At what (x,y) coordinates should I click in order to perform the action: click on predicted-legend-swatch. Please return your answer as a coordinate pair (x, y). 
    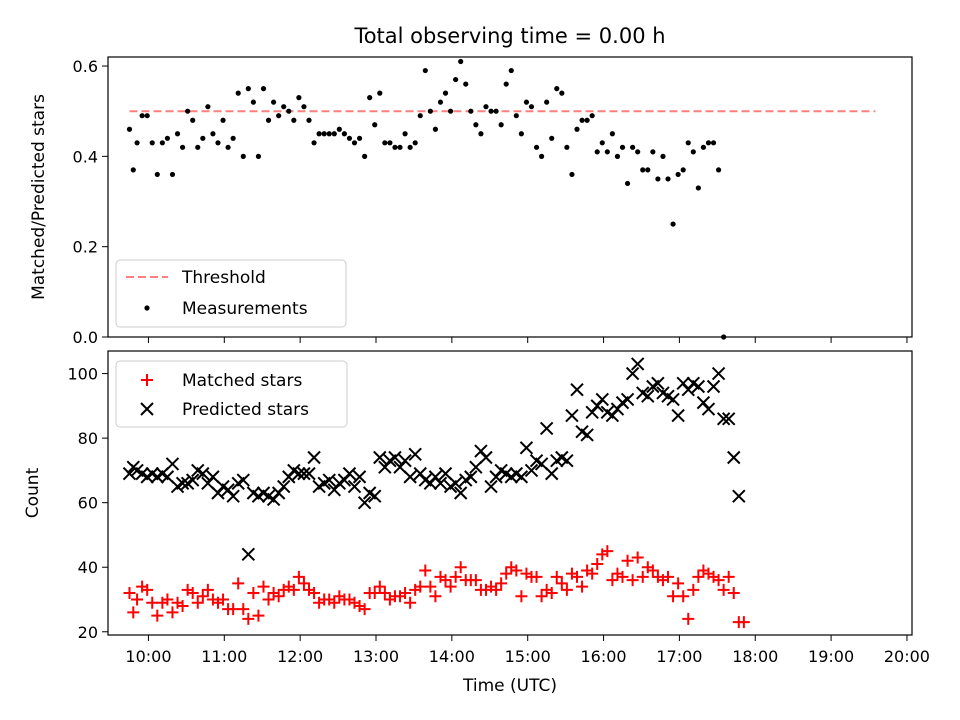
    Looking at the image, I should click on (147, 409).